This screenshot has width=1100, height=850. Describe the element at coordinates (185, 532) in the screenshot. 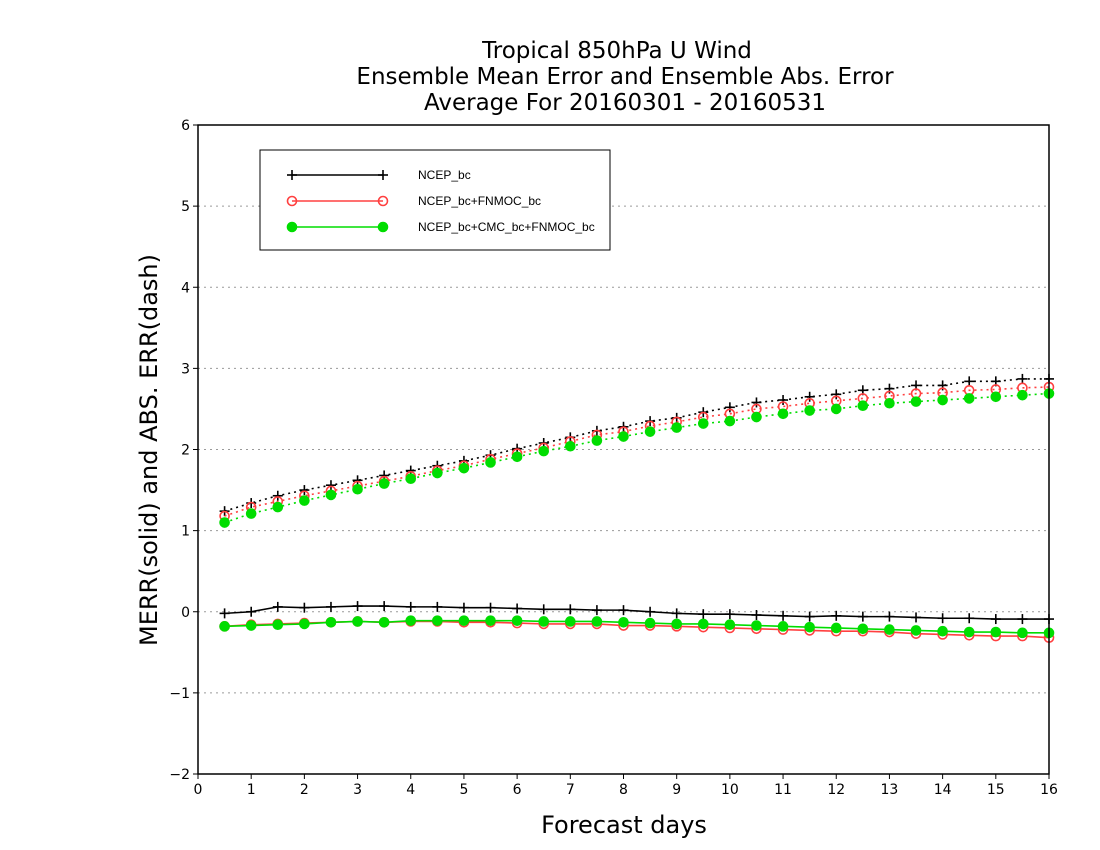

I see `y-tick-label: 1` at that location.